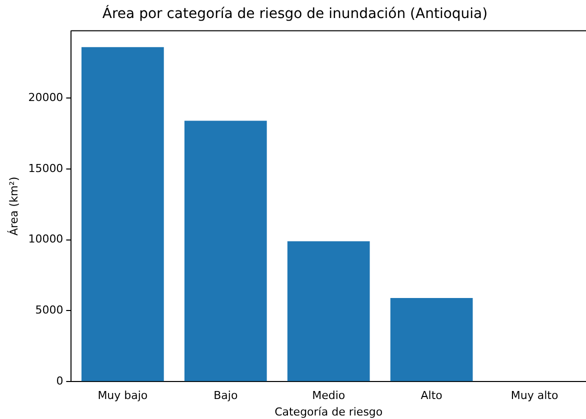  I want to click on chart-title: Área por categoría de riesgo de inundación (Antioquia), so click(295, 13).